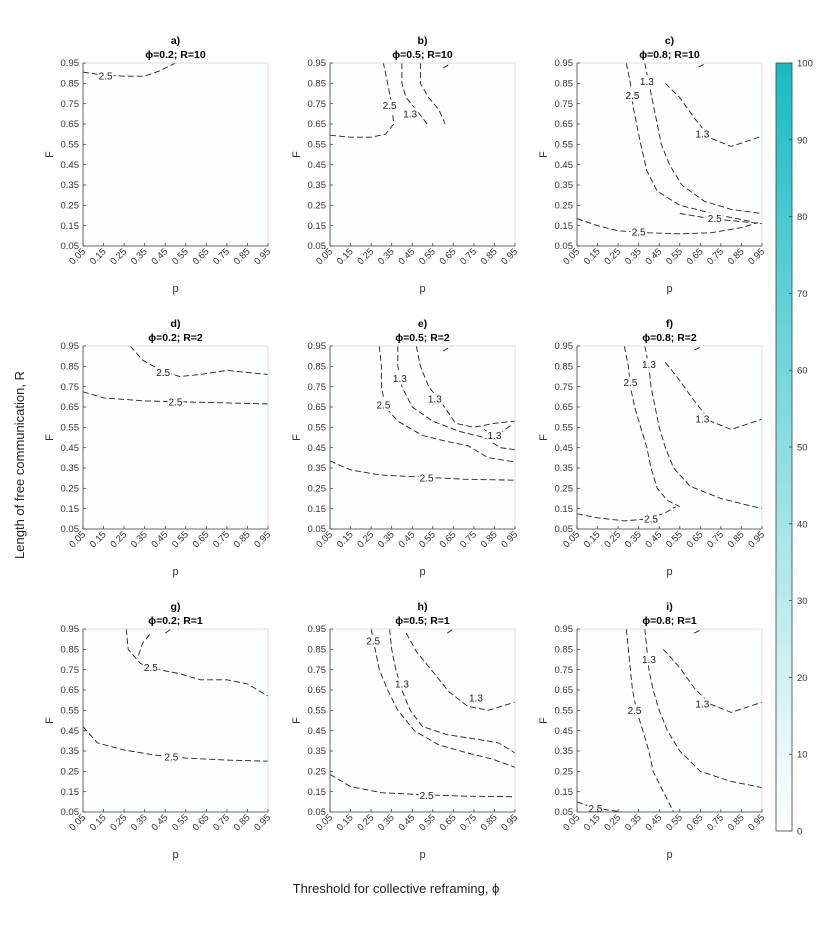 This screenshot has width=830, height=929. What do you see at coordinates (422, 324) in the screenshot?
I see `panel-letter: e)` at bounding box center [422, 324].